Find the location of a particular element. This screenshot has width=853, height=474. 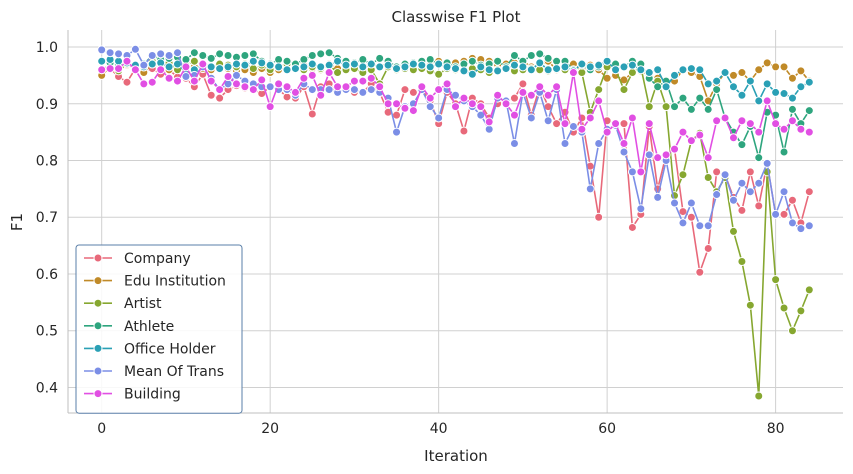

legend-item: Building is located at coordinates (132, 395).